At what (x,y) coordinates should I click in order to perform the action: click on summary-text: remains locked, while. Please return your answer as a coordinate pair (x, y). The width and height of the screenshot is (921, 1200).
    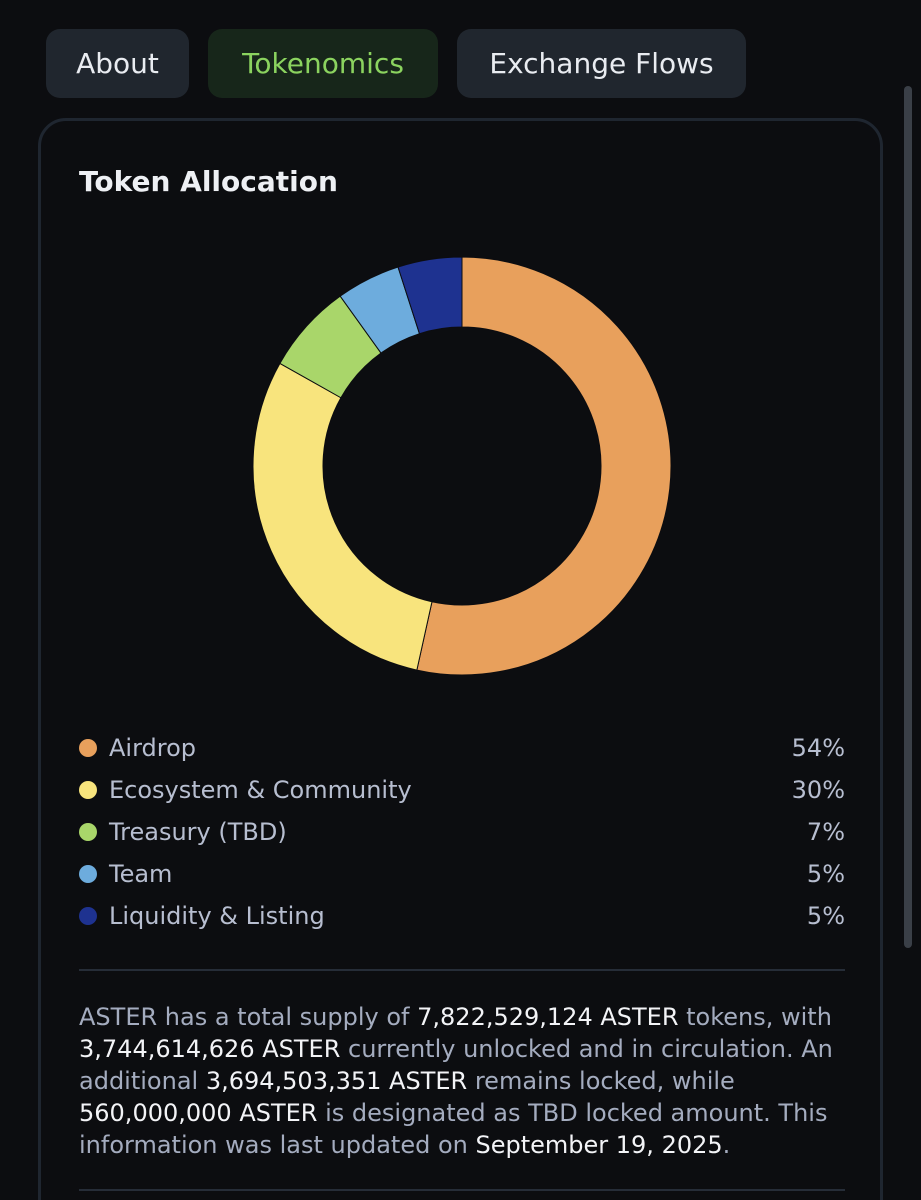
    Looking at the image, I should click on (601, 1081).